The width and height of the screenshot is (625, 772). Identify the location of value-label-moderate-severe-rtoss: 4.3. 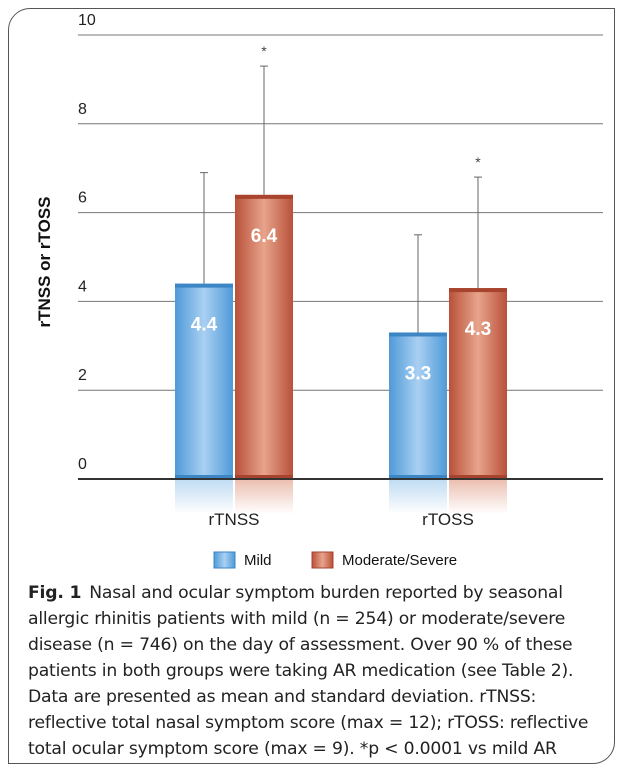
(478, 329).